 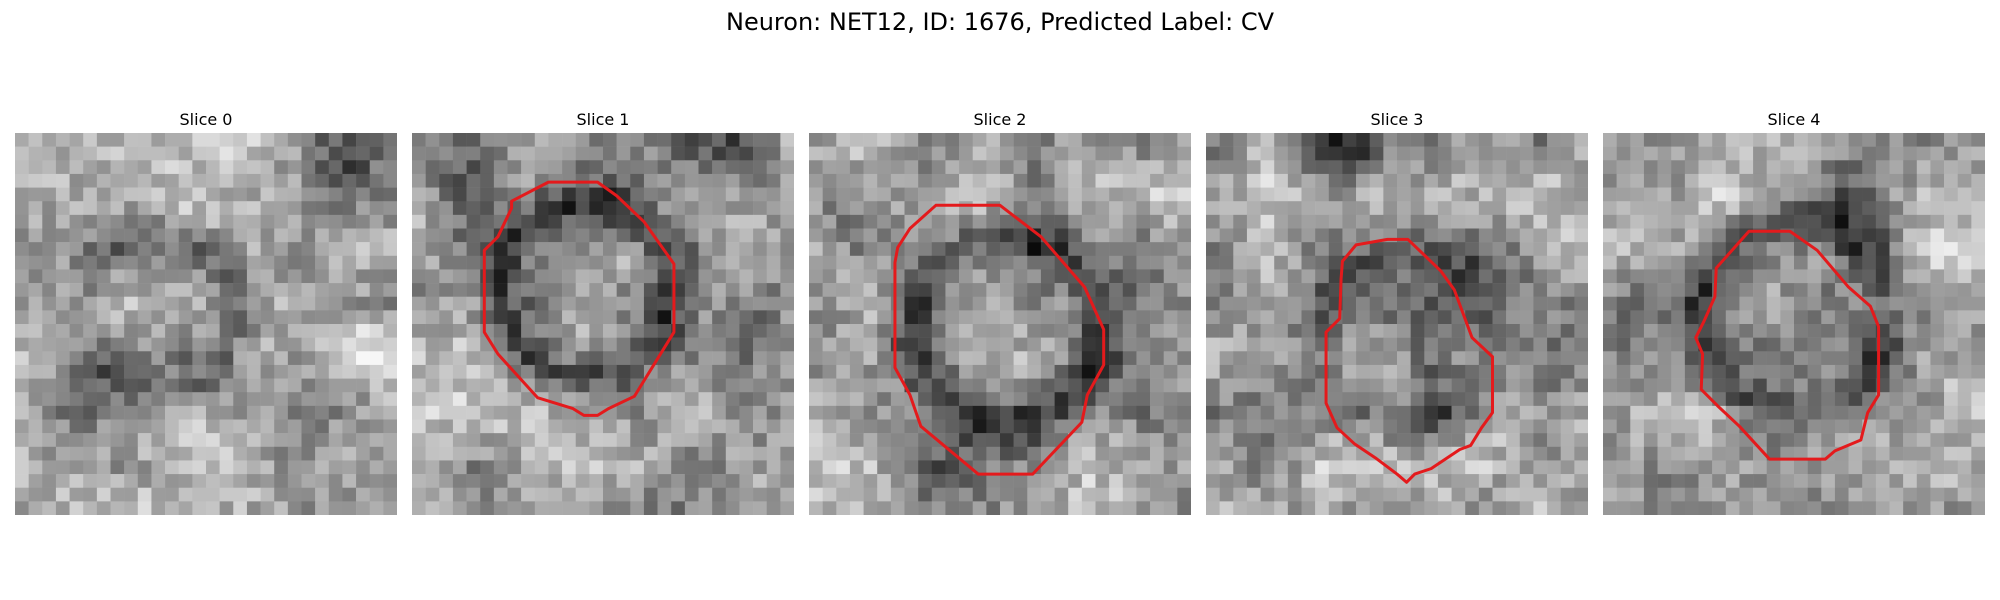 I want to click on slice-title: Slice 1, so click(x=603, y=120).